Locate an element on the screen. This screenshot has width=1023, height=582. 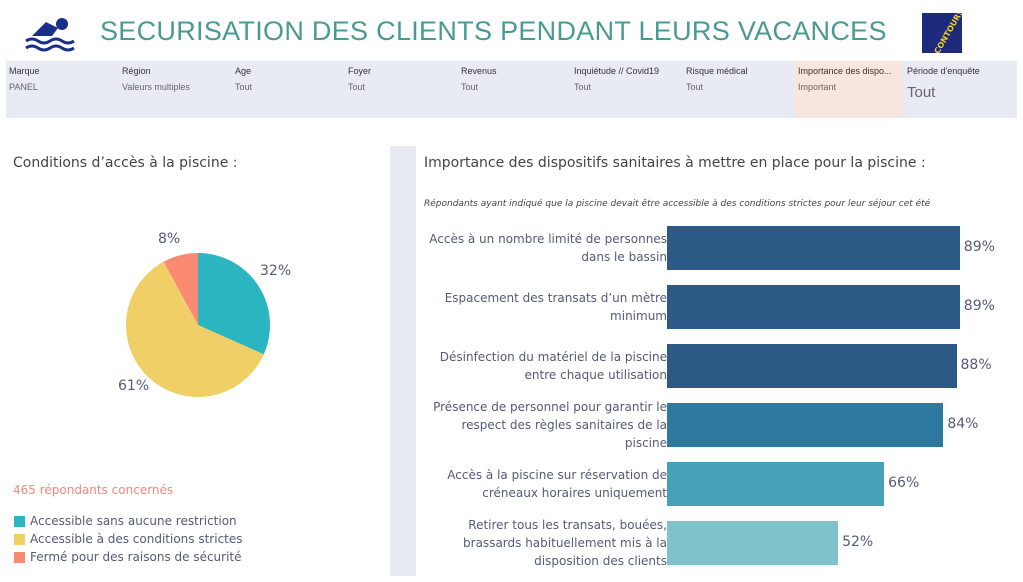
legend-item: Fermé pour des raisons de sécurité is located at coordinates (128, 557).